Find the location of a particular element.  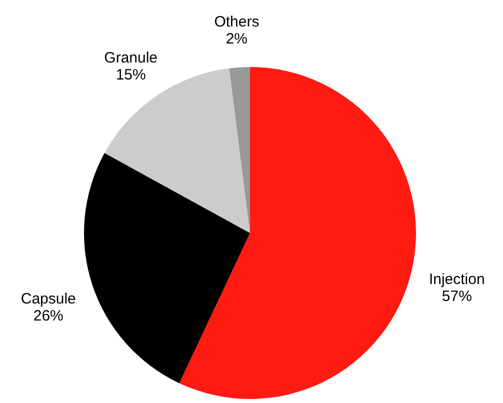

data-label: 26% is located at coordinates (48, 316).